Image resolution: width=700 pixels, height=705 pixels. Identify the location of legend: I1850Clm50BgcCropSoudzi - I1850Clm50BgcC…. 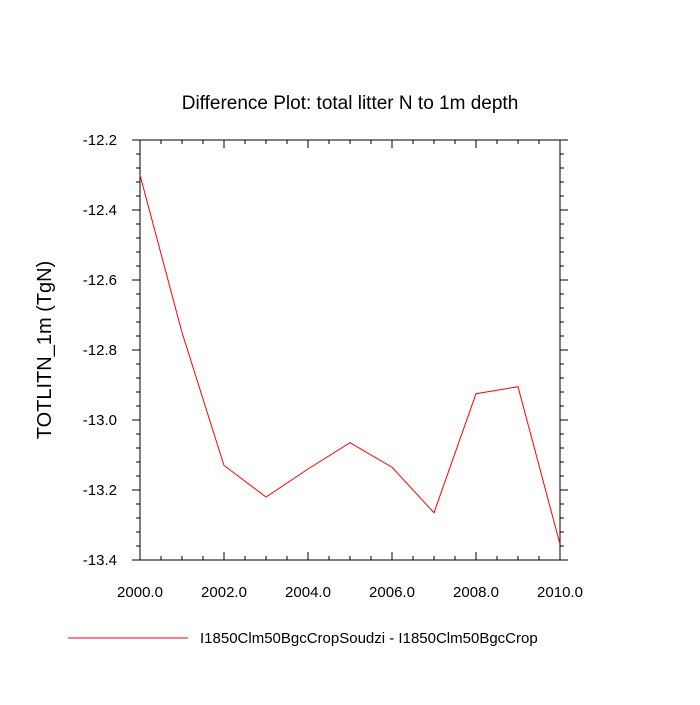
(303, 638).